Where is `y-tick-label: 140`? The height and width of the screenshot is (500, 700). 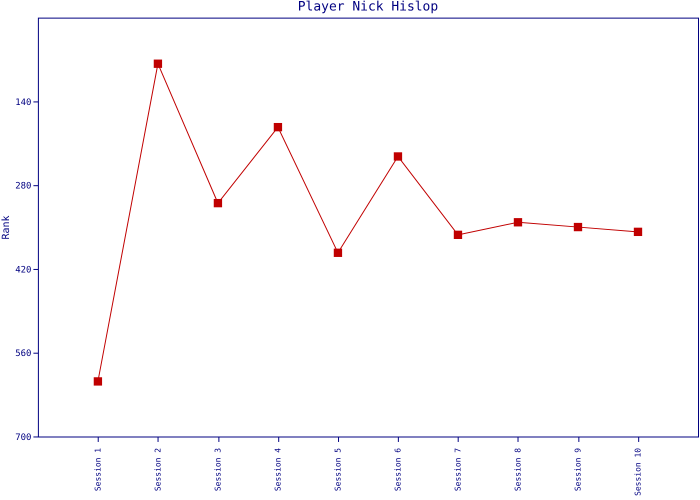 y-tick-label: 140 is located at coordinates (23, 103).